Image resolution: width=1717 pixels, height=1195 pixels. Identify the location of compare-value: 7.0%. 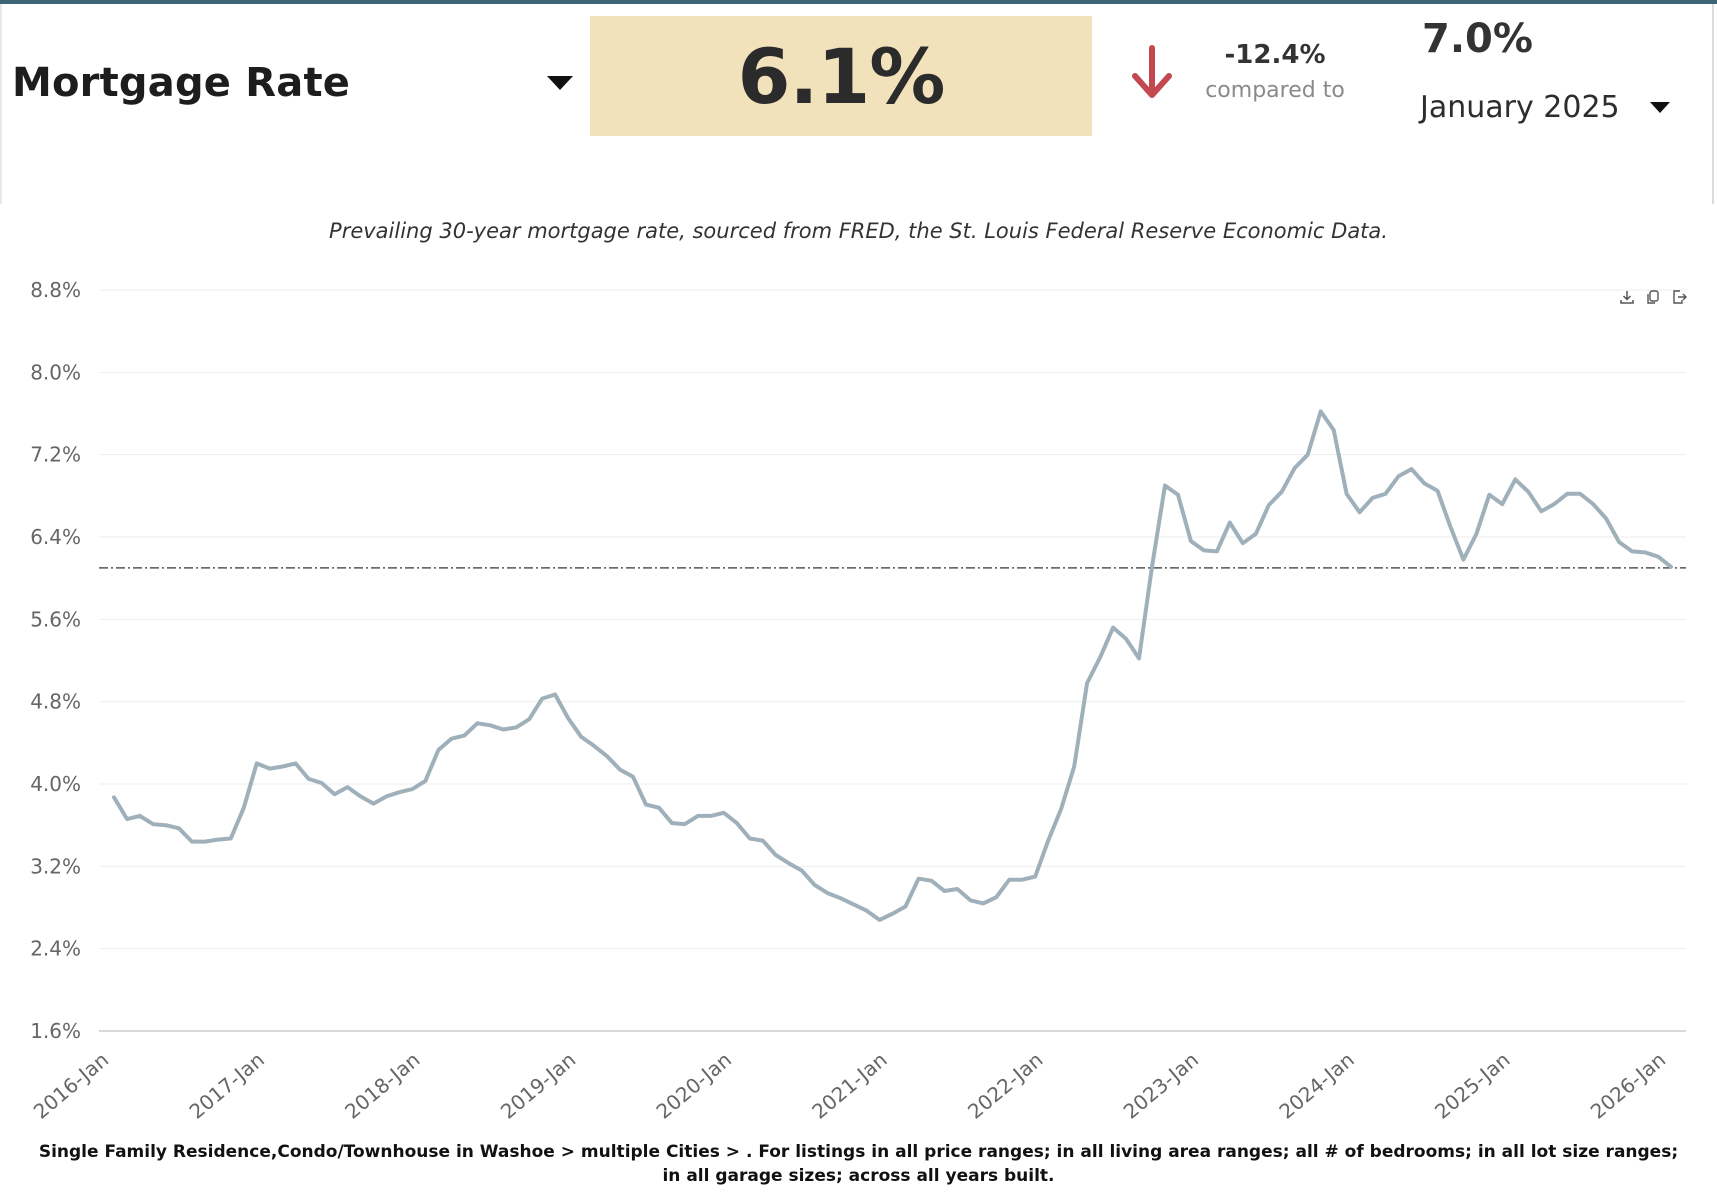
(1477, 39).